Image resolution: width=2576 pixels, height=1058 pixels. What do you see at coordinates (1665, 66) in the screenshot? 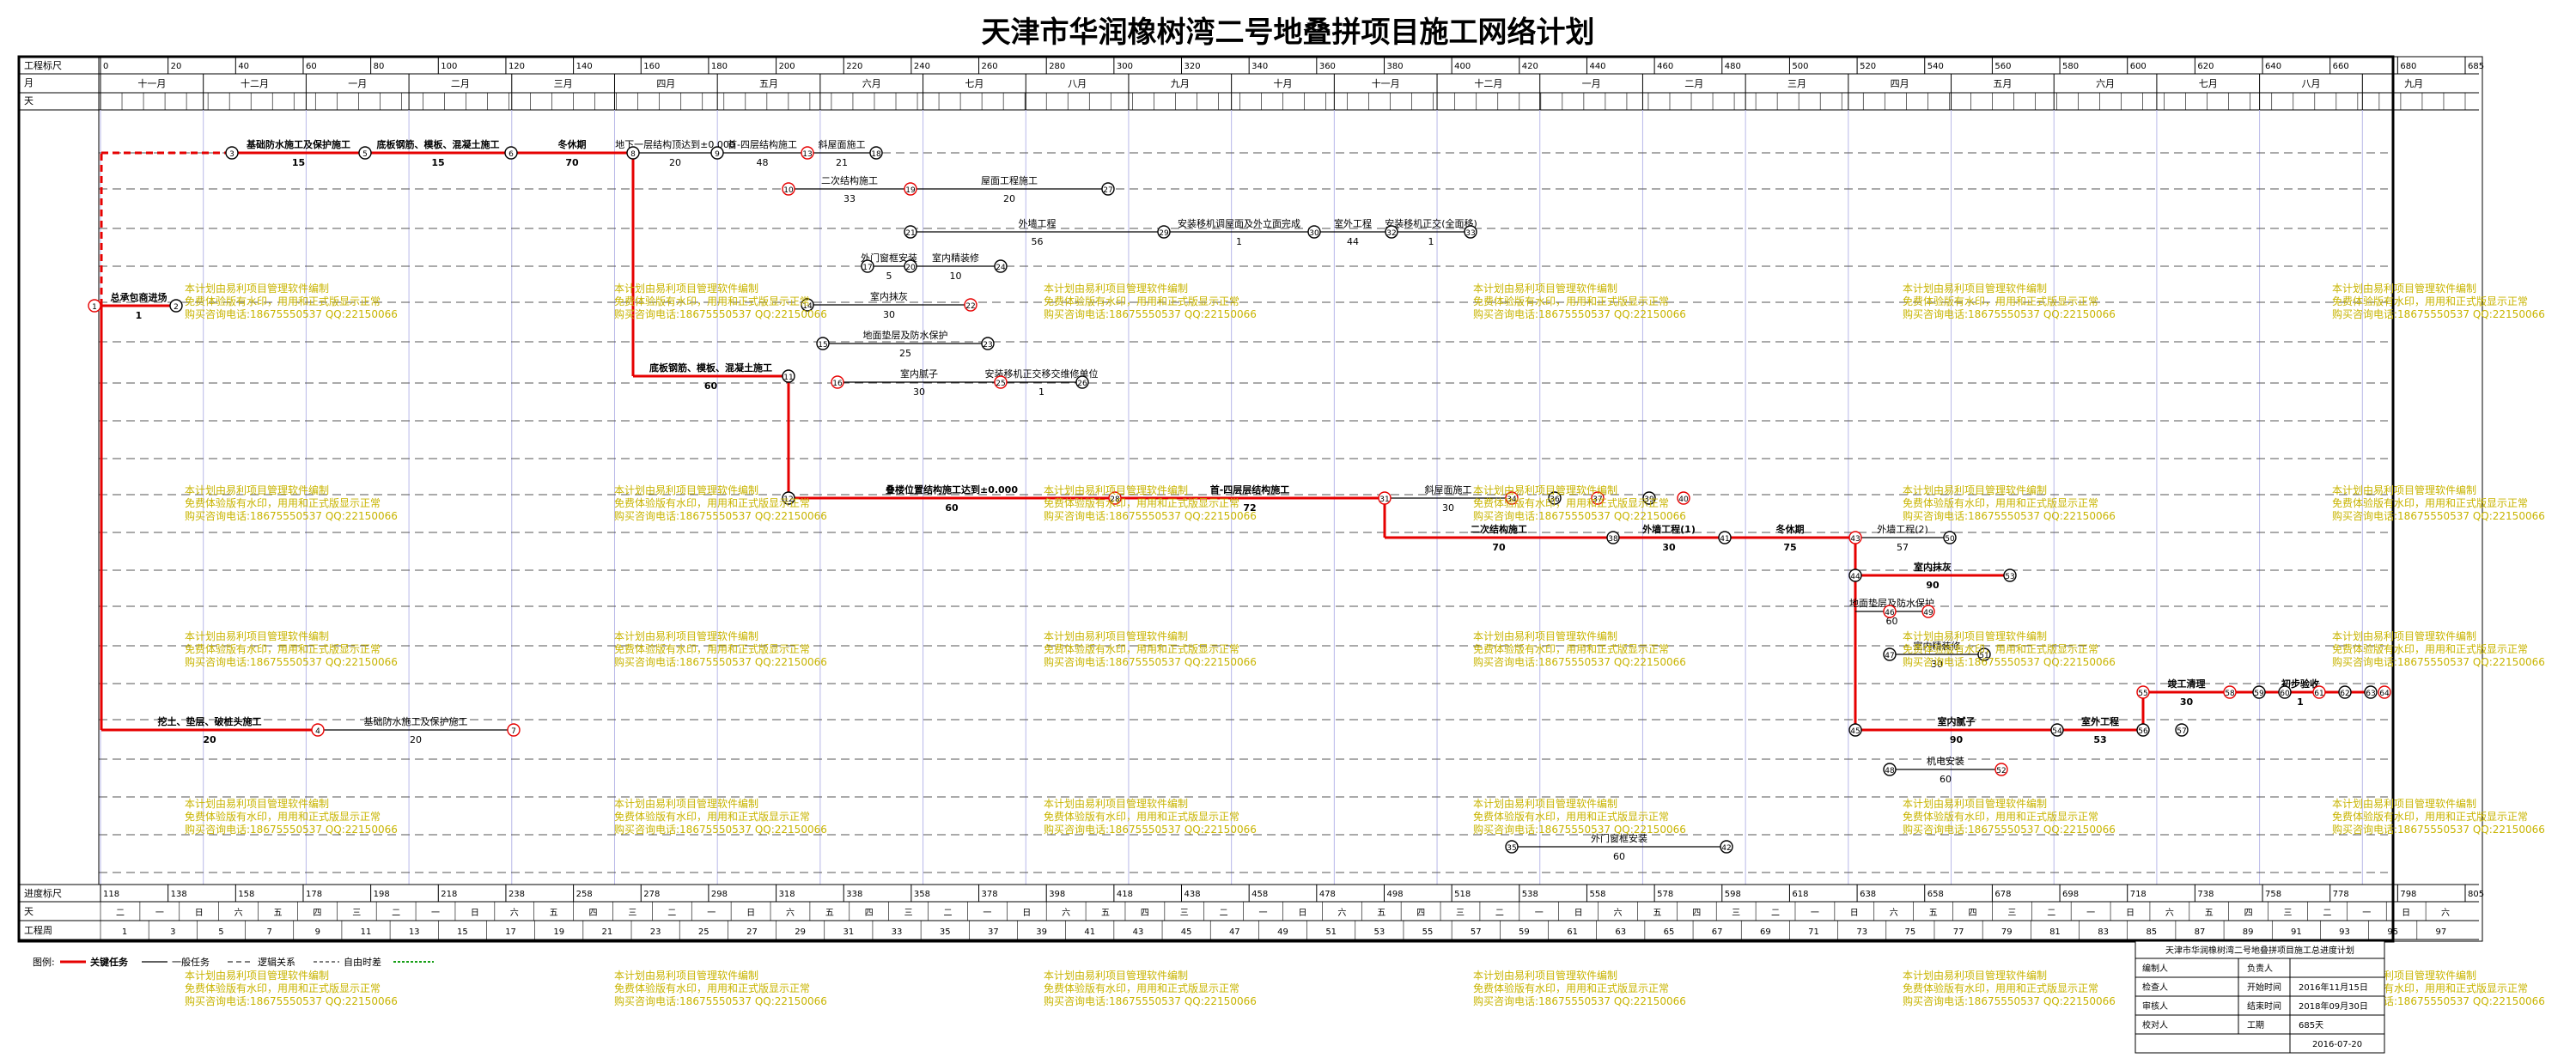
I see `top-scale-label: 460` at bounding box center [1665, 66].